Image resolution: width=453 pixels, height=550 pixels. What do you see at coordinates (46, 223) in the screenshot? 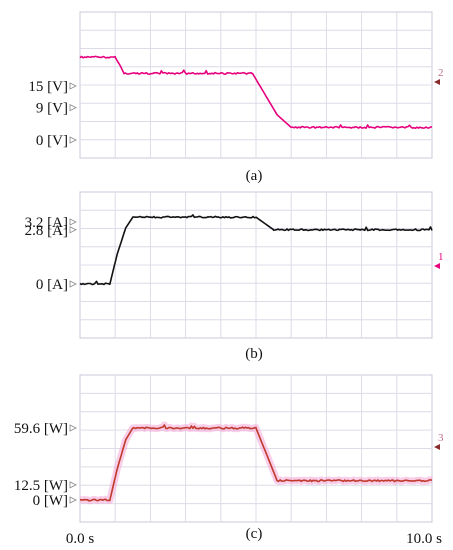
I see `y-tick-label: 3.2 [A]` at bounding box center [46, 223].